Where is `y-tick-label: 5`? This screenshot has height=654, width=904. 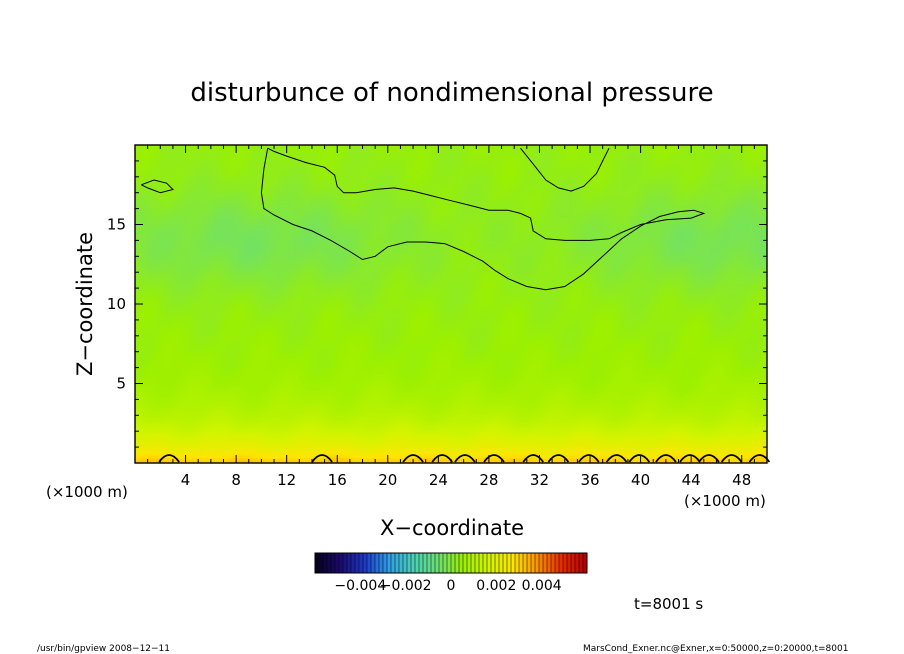
y-tick-label: 5 is located at coordinates (121, 384).